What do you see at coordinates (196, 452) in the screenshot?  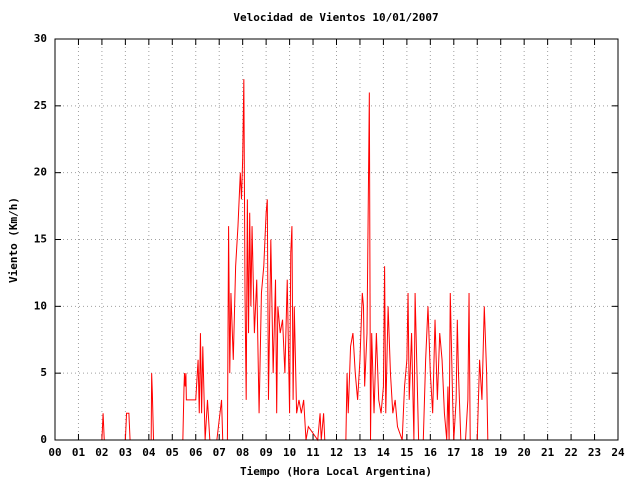 I see `x-tick-label: 06` at bounding box center [196, 452].